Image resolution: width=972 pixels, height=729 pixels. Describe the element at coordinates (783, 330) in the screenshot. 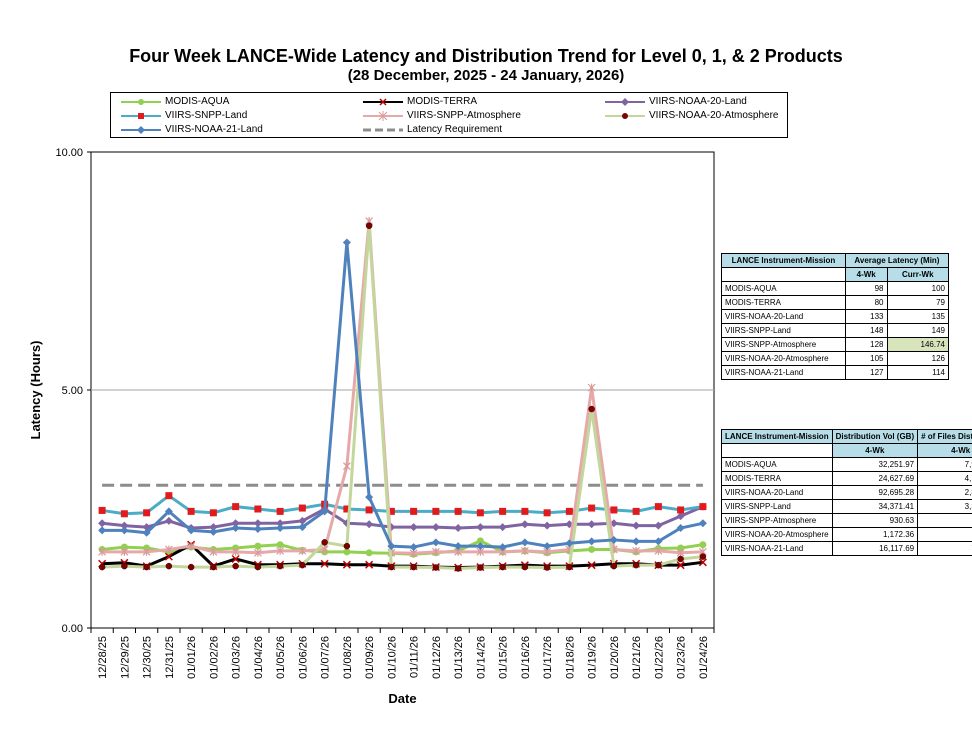

I see `latency-table-cell-name: VIIRS-SNPP-Land` at that location.